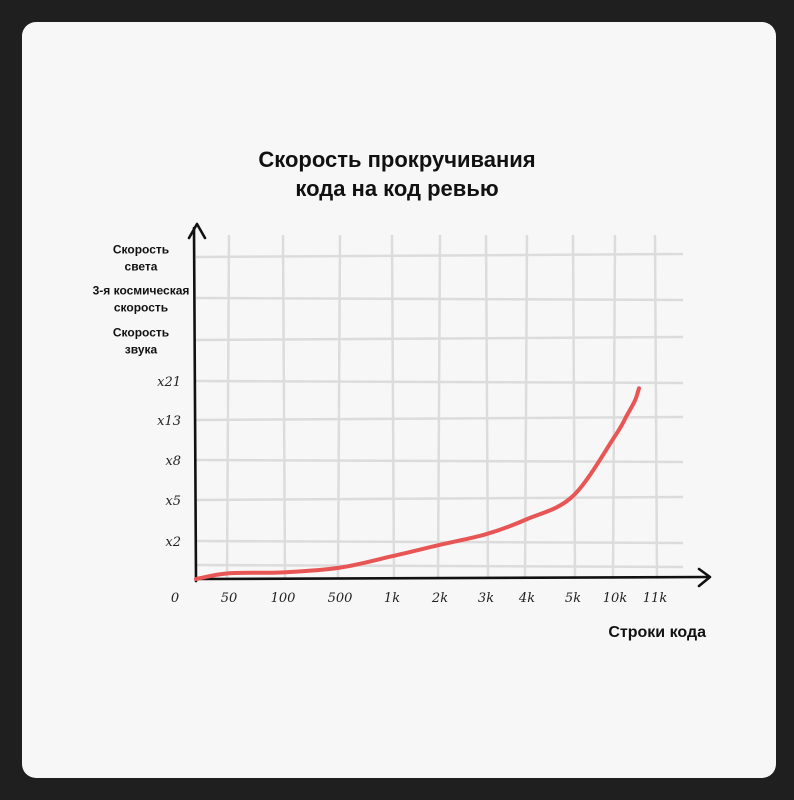 The width and height of the screenshot is (794, 800). Describe the element at coordinates (175, 598) in the screenshot. I see `x-origin-label: 0` at that location.